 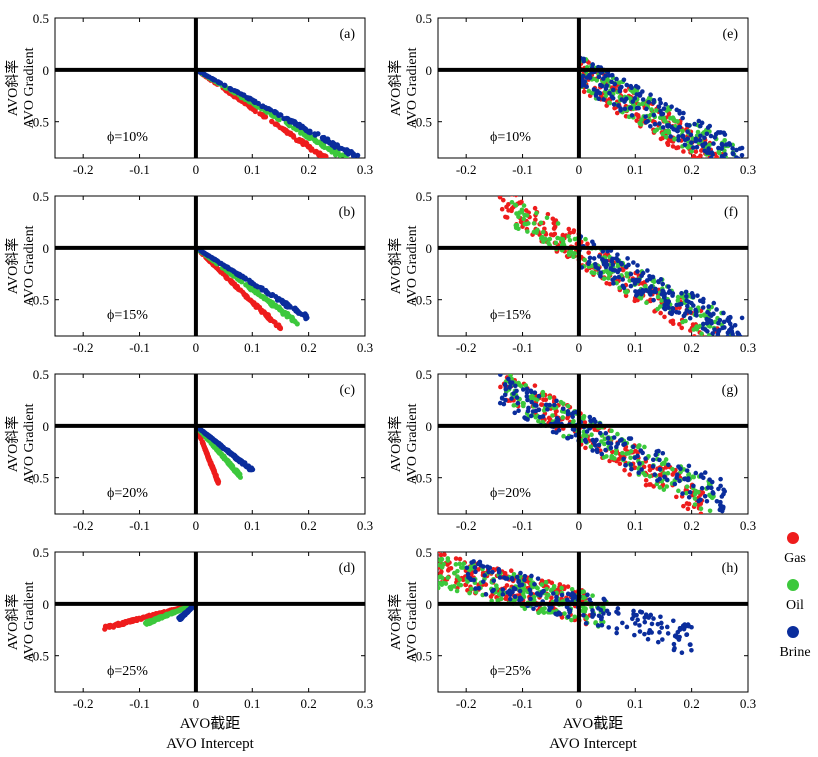 What do you see at coordinates (252, 169) in the screenshot?
I see `x-tick-label: 0.1` at bounding box center [252, 169].